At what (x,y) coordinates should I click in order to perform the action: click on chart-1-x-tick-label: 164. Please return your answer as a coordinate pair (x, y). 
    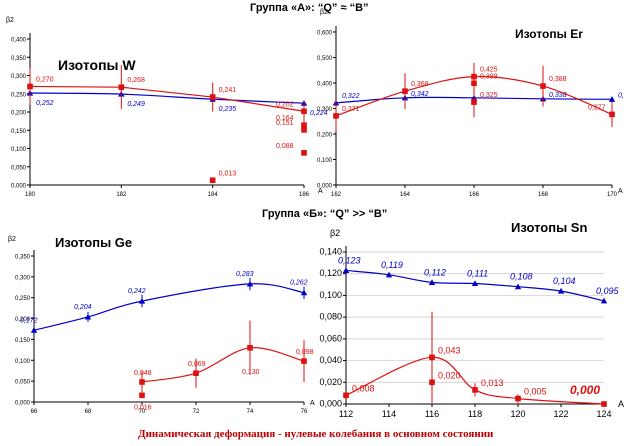
    Looking at the image, I should click on (405, 195).